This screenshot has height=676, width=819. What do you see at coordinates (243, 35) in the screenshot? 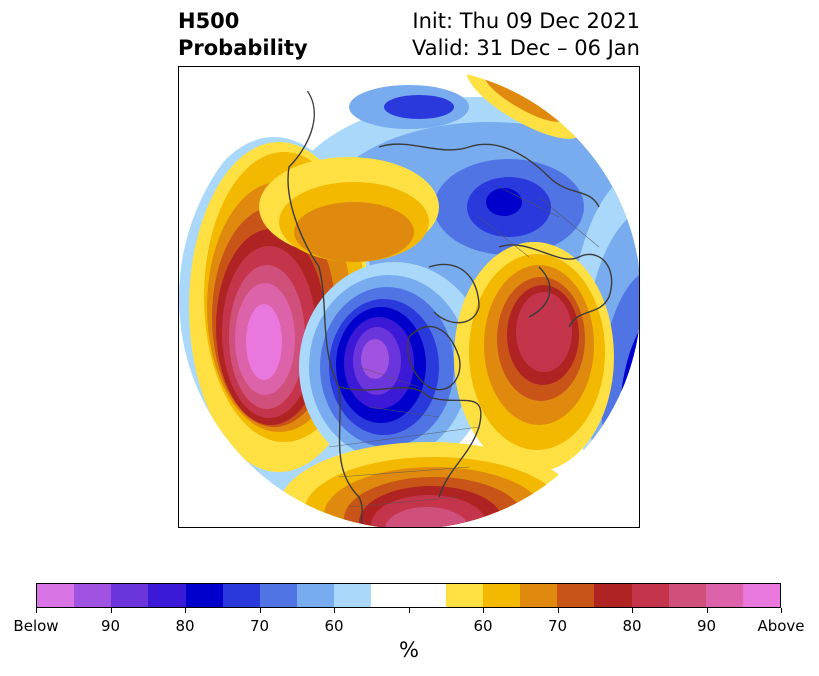
I see `chart-title: H500 Probability` at bounding box center [243, 35].